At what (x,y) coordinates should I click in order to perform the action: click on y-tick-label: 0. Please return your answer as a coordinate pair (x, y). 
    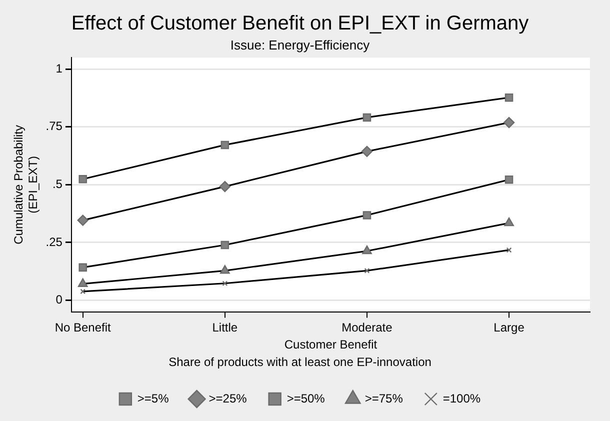
    Looking at the image, I should click on (59, 299).